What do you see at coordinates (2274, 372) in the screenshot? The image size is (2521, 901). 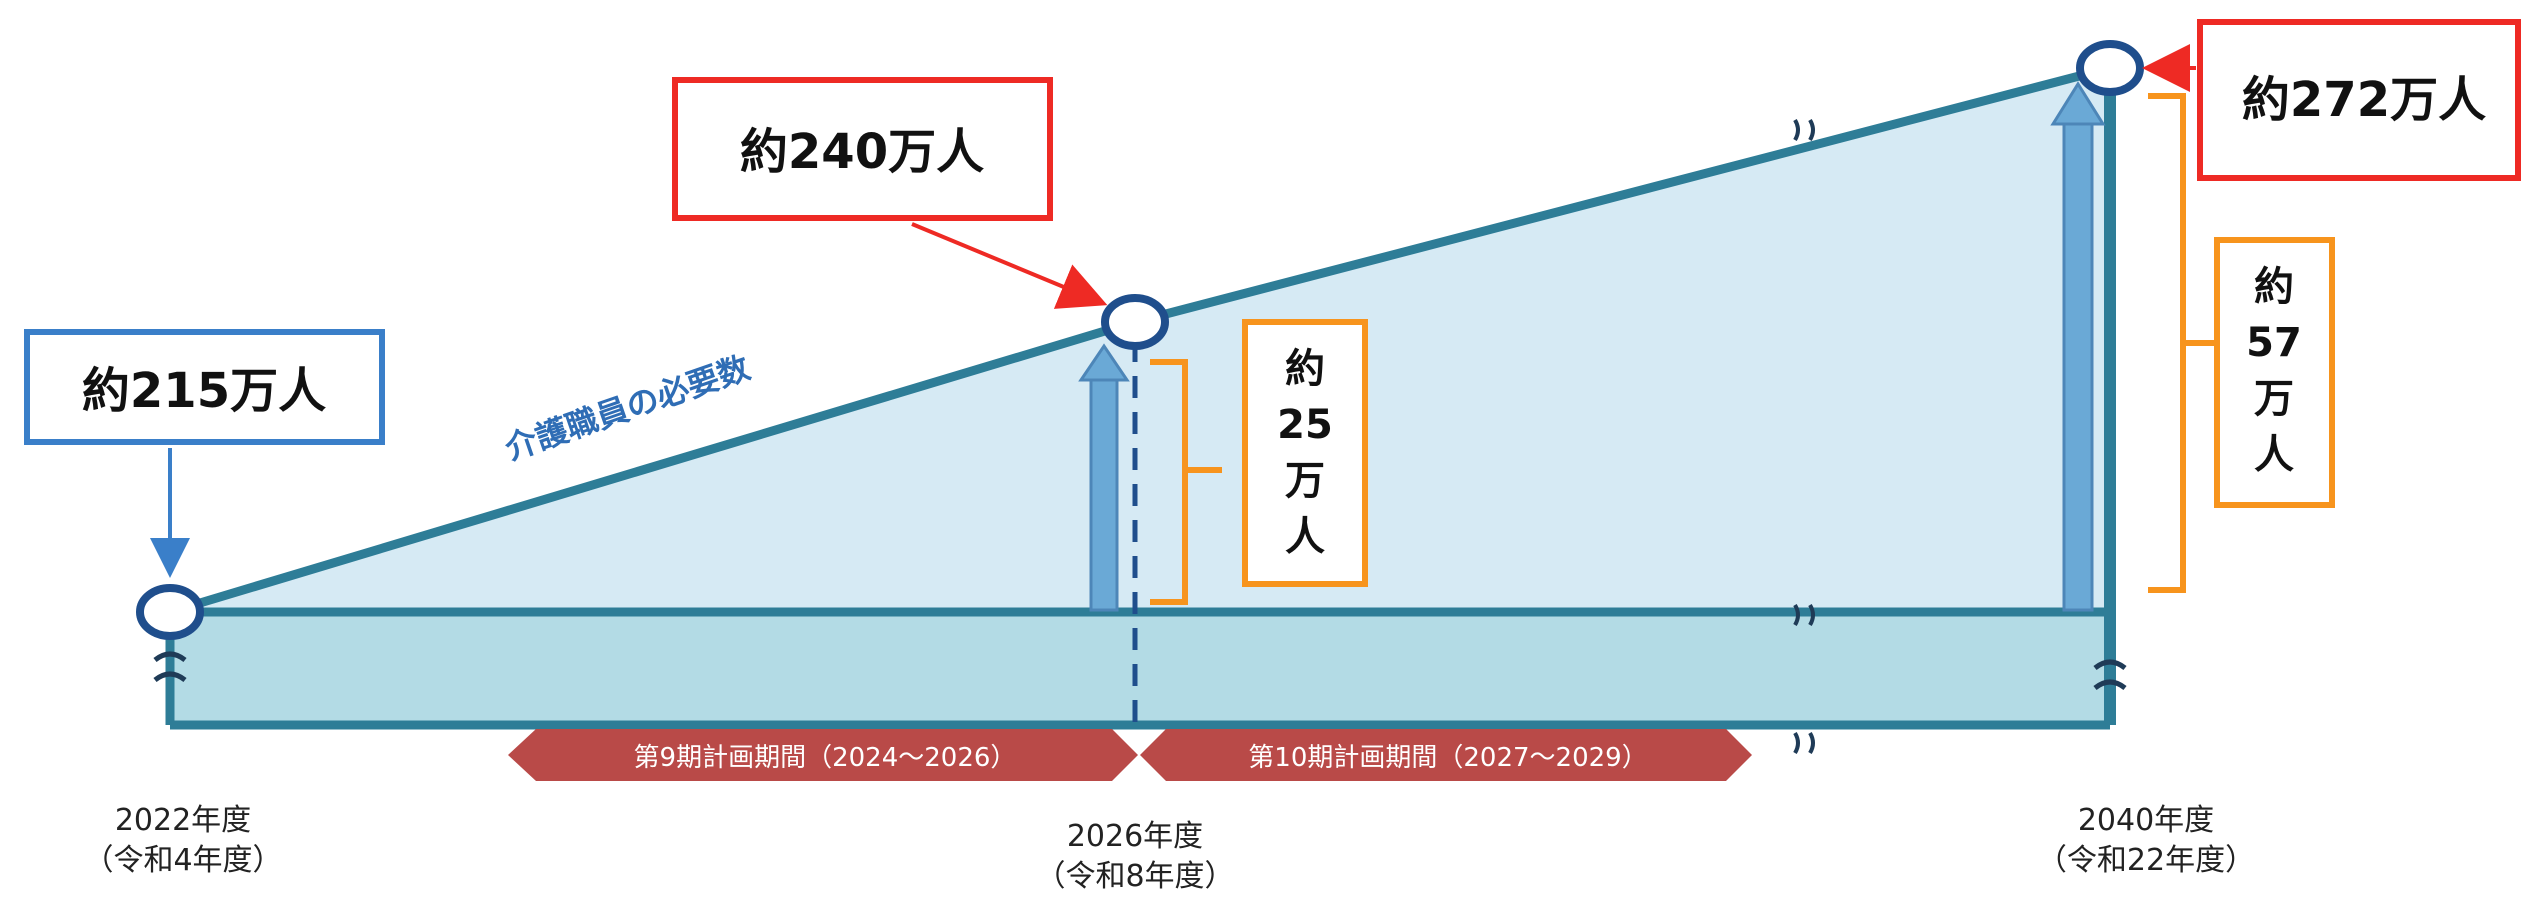 I see `increment-box-2040` at bounding box center [2274, 372].